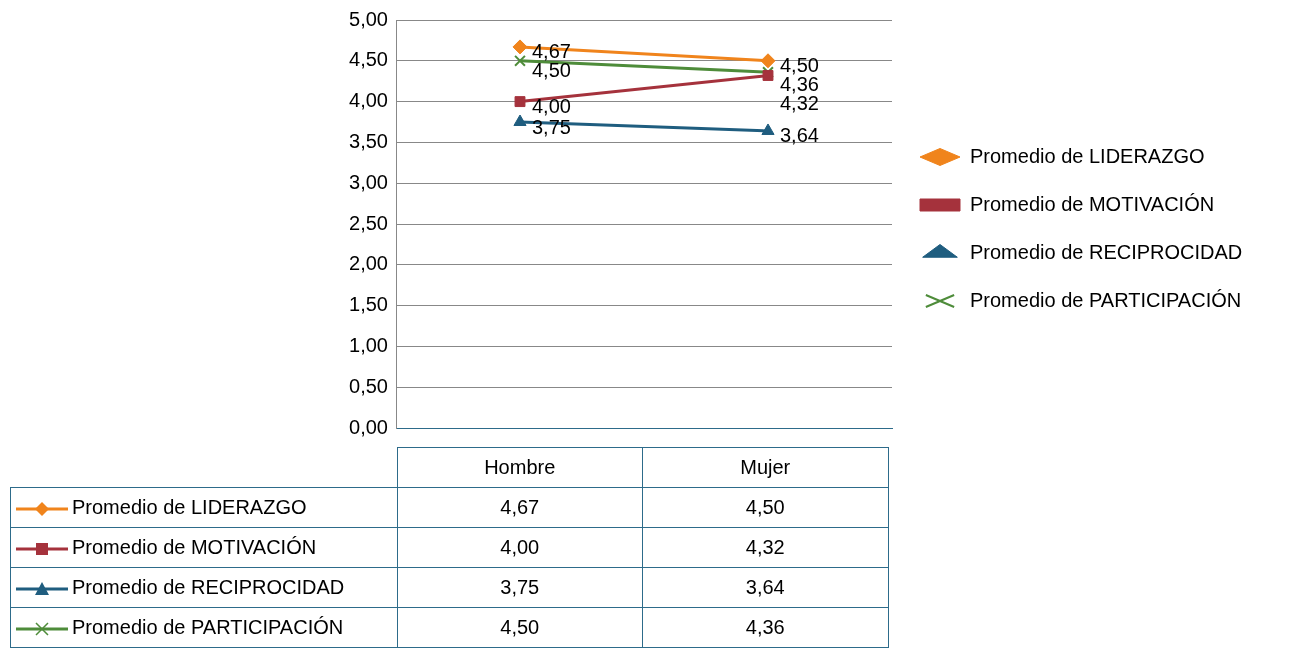 The width and height of the screenshot is (1314, 651). Describe the element at coordinates (520, 547) in the screenshot. I see `data-label: 4,00` at that location.